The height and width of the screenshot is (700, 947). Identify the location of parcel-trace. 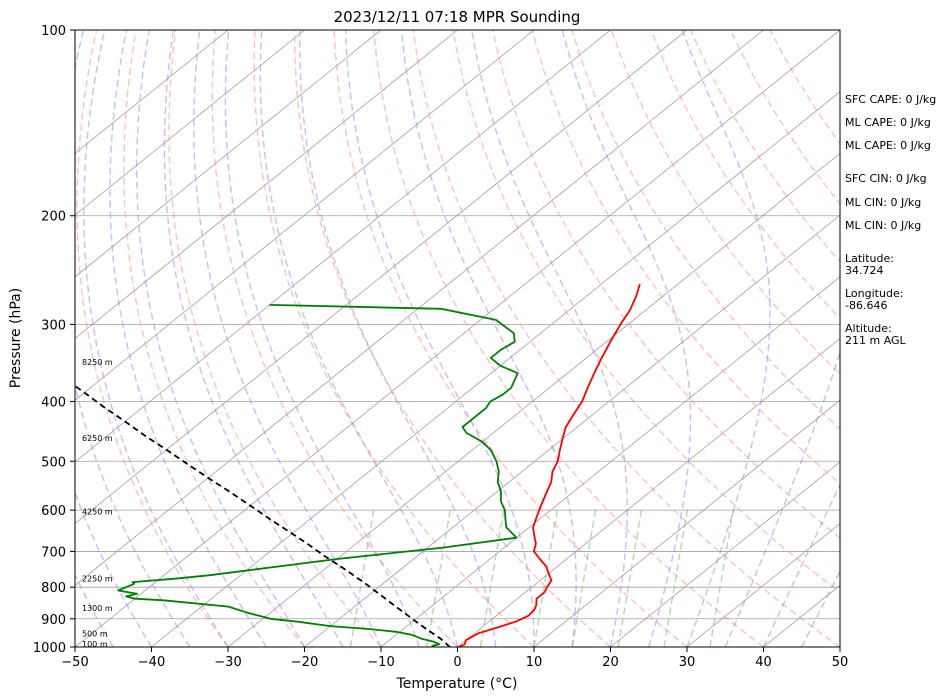
(263, 516).